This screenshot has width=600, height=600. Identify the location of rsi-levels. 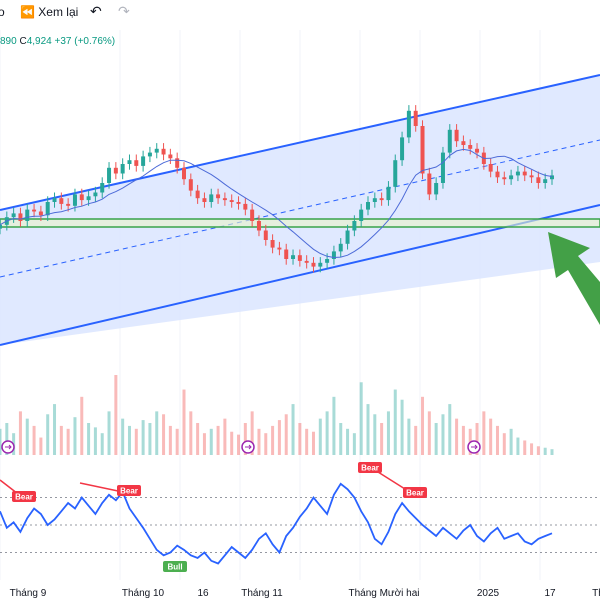
(300, 525).